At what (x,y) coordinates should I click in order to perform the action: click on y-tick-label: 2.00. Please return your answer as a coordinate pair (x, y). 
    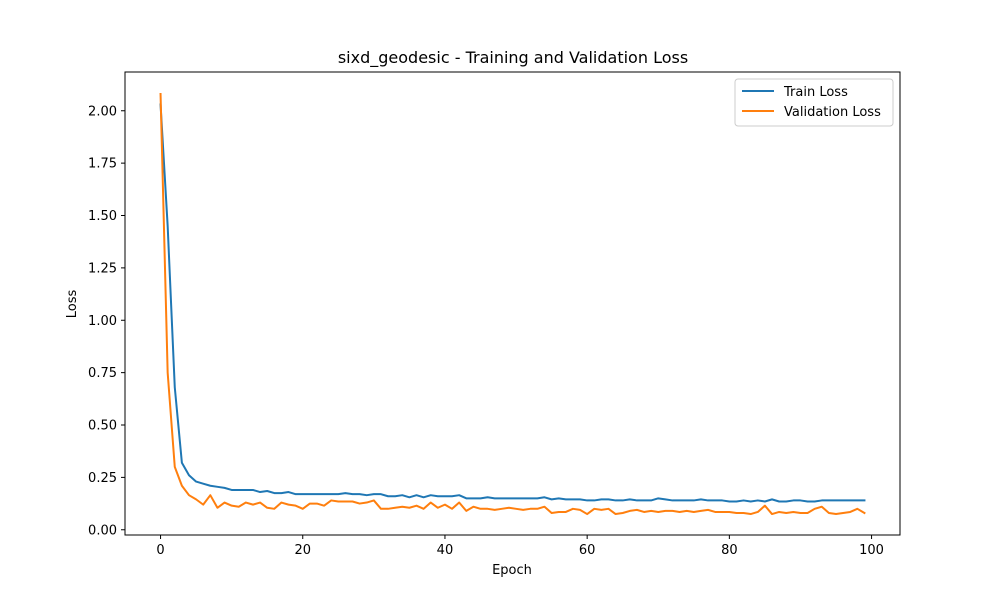
    Looking at the image, I should click on (102, 111).